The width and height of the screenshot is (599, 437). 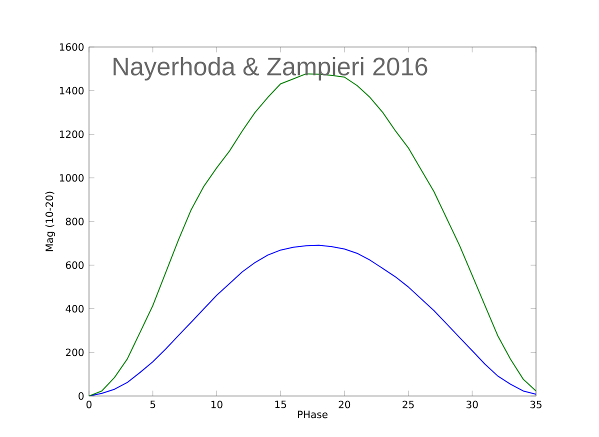 I want to click on y-tick-label: 1200, so click(x=72, y=134).